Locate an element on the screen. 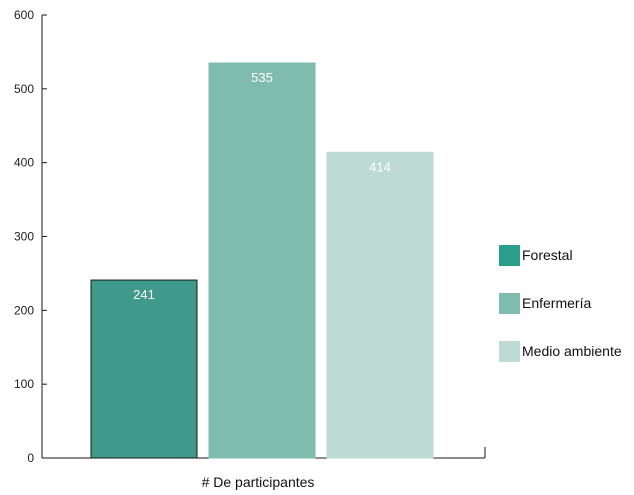 Image resolution: width=634 pixels, height=495 pixels. legend-label: Enfermería is located at coordinates (556, 303).